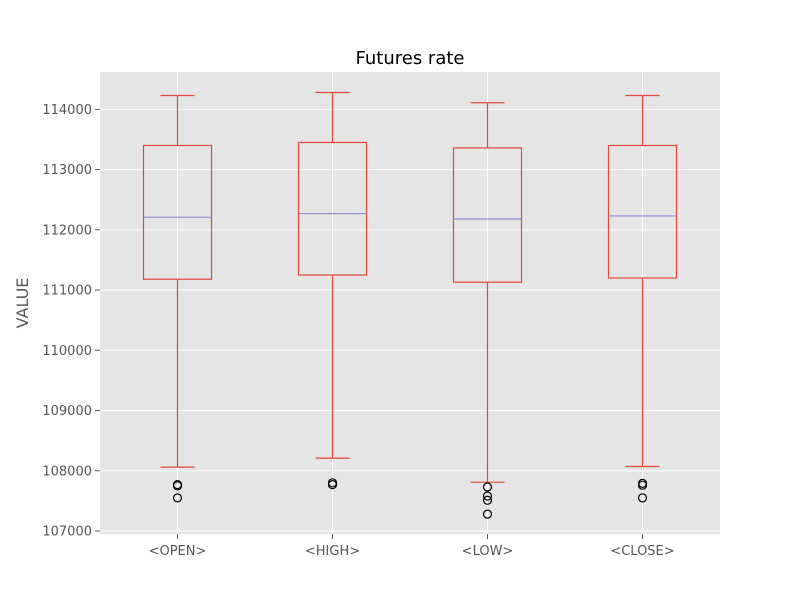  Describe the element at coordinates (332, 551) in the screenshot. I see `x-tick-label: <HIGH>` at that location.